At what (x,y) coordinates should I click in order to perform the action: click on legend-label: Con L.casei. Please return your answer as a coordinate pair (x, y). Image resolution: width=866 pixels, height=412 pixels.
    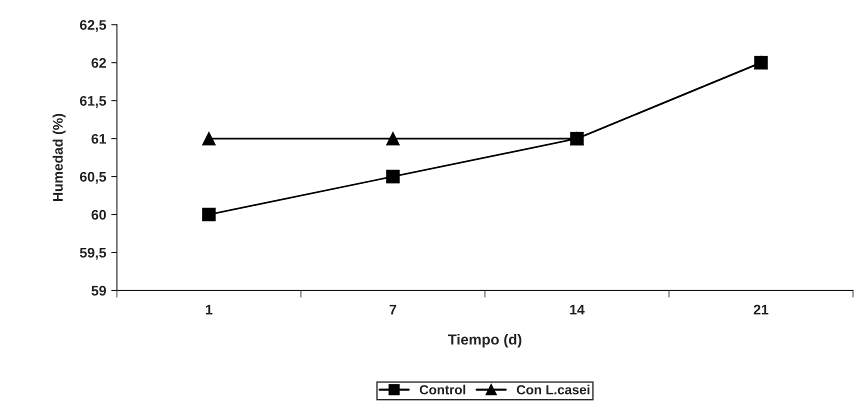
    Looking at the image, I should click on (553, 389).